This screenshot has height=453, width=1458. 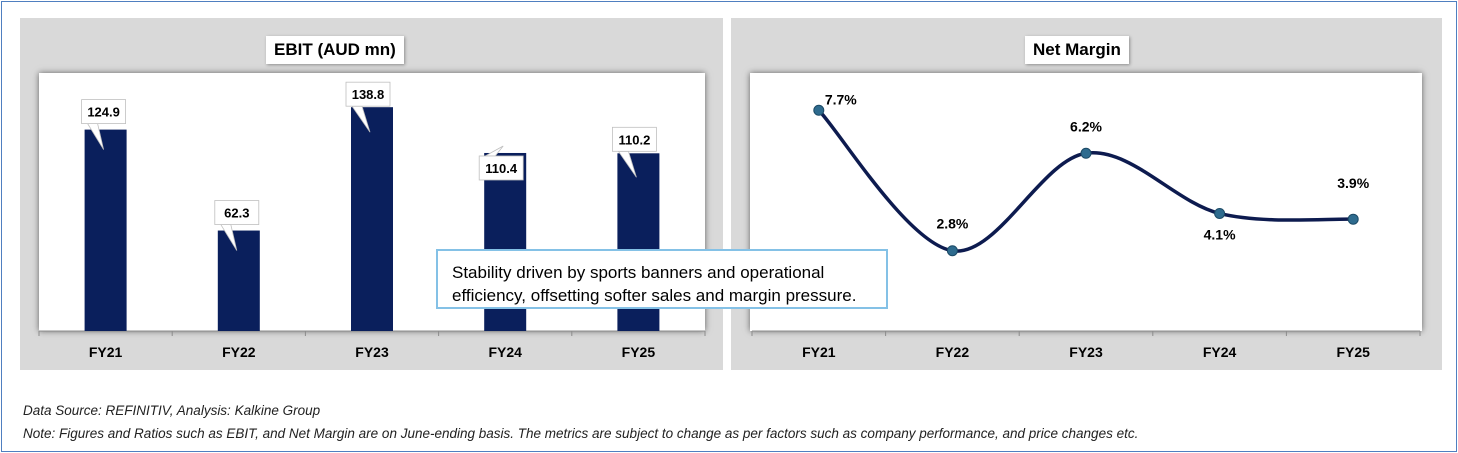 I want to click on ebit-bar-FY21, so click(x=105, y=230).